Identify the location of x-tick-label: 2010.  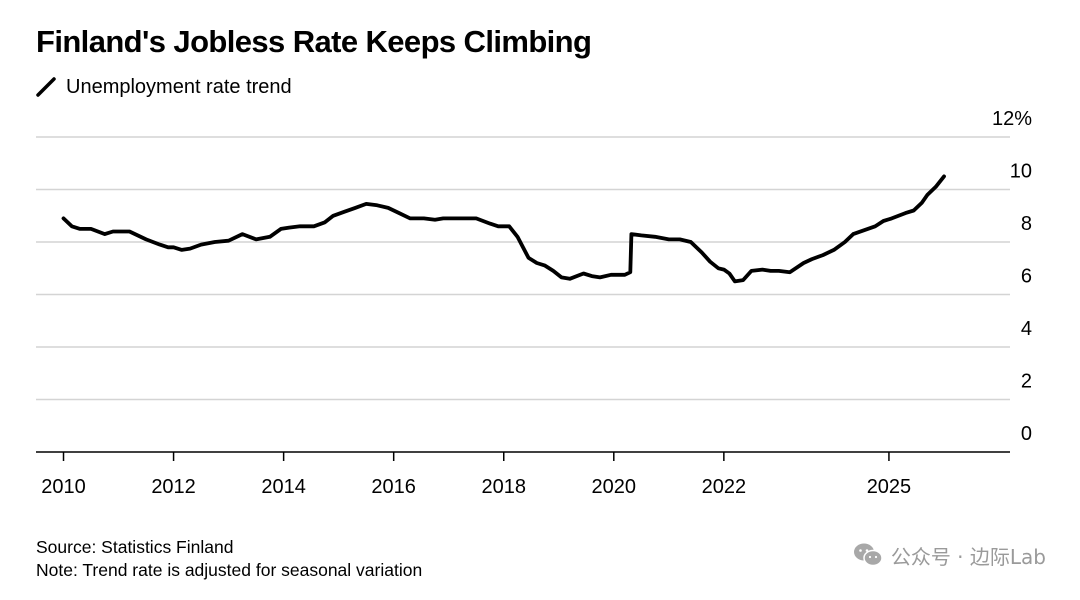
(63, 487).